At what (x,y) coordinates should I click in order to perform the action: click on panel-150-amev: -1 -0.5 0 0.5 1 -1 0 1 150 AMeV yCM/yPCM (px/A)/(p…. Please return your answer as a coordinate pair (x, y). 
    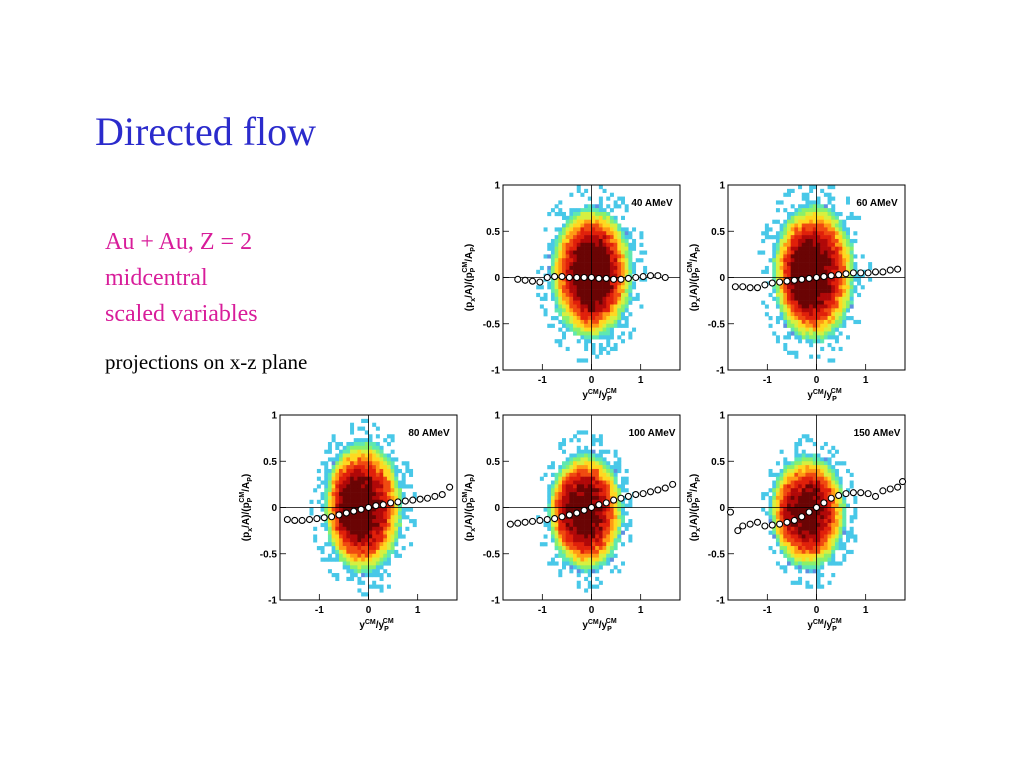
    Looking at the image, I should click on (795, 521).